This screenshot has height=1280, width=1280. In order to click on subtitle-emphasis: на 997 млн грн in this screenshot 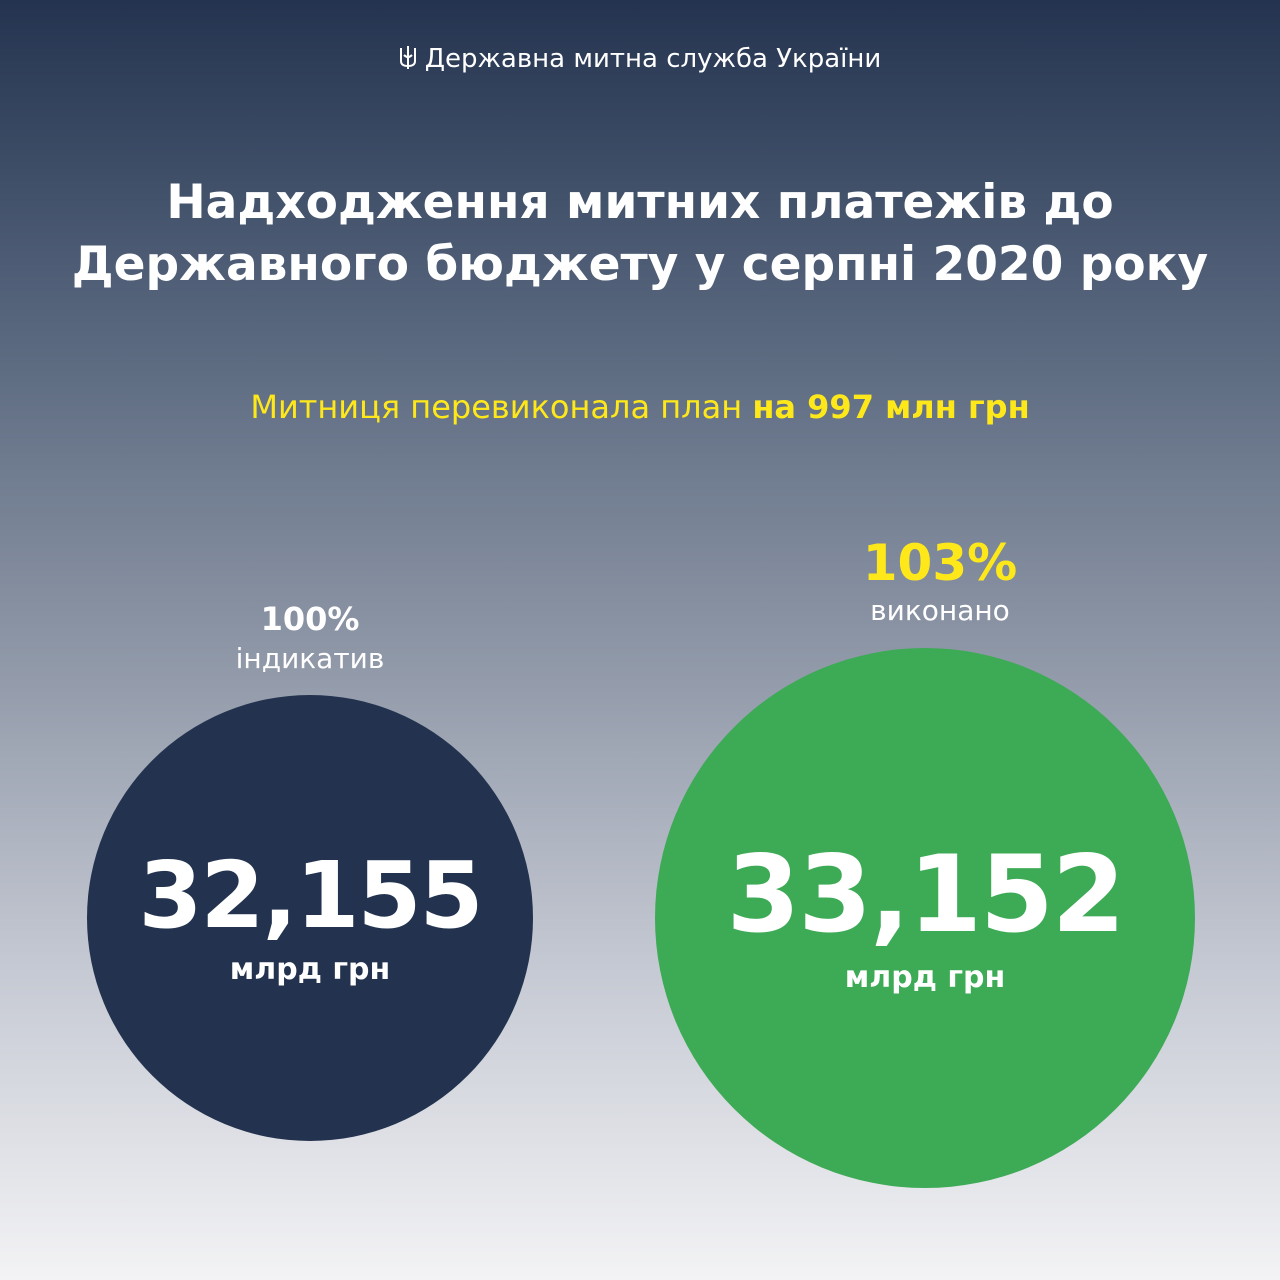, I will do `click(891, 407)`.